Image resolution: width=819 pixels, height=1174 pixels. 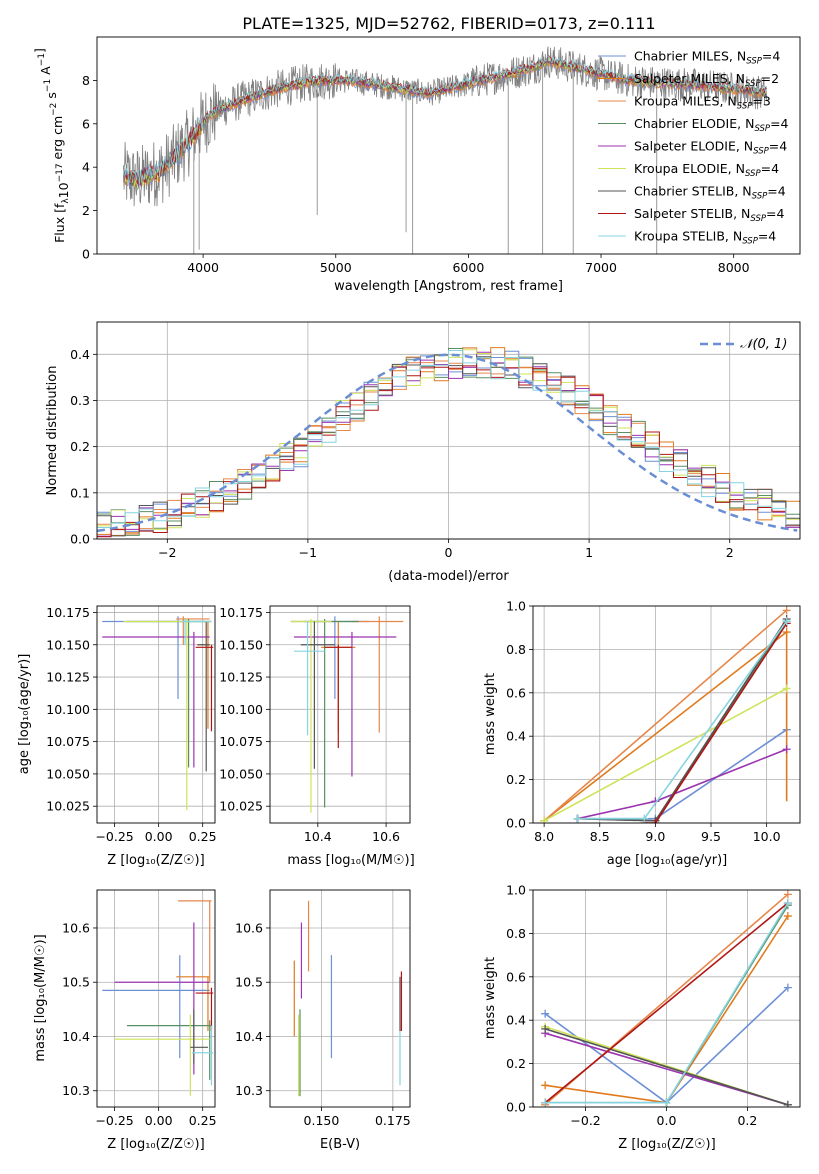 I want to click on legend-text: Salpeter MILES, N, so click(x=689, y=78).